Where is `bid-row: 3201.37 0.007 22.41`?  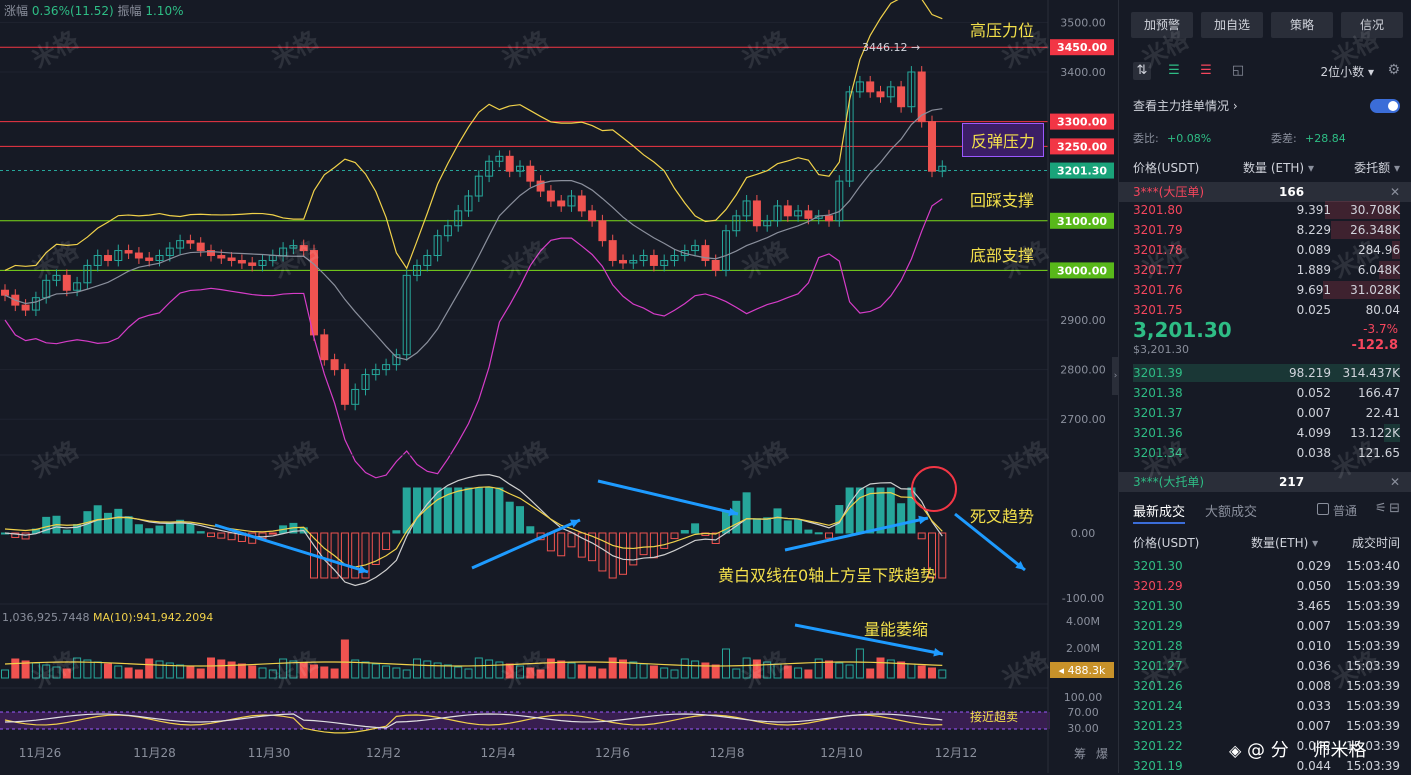
bid-row: 3201.37 0.007 22.41 is located at coordinates (1266, 413).